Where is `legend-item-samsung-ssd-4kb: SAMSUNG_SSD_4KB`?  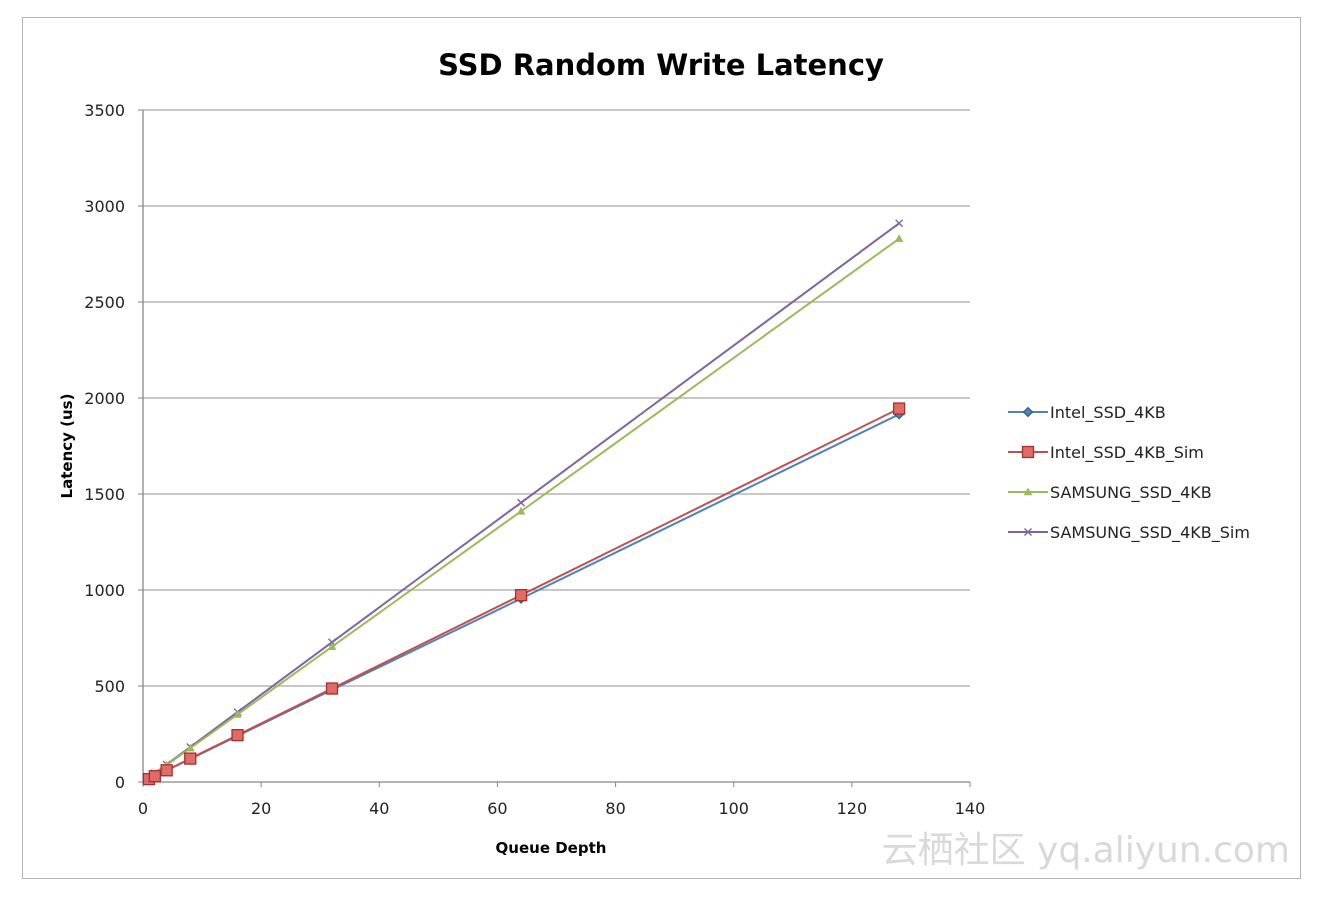 legend-item-samsung-ssd-4kb: SAMSUNG_SSD_4KB is located at coordinates (1110, 493).